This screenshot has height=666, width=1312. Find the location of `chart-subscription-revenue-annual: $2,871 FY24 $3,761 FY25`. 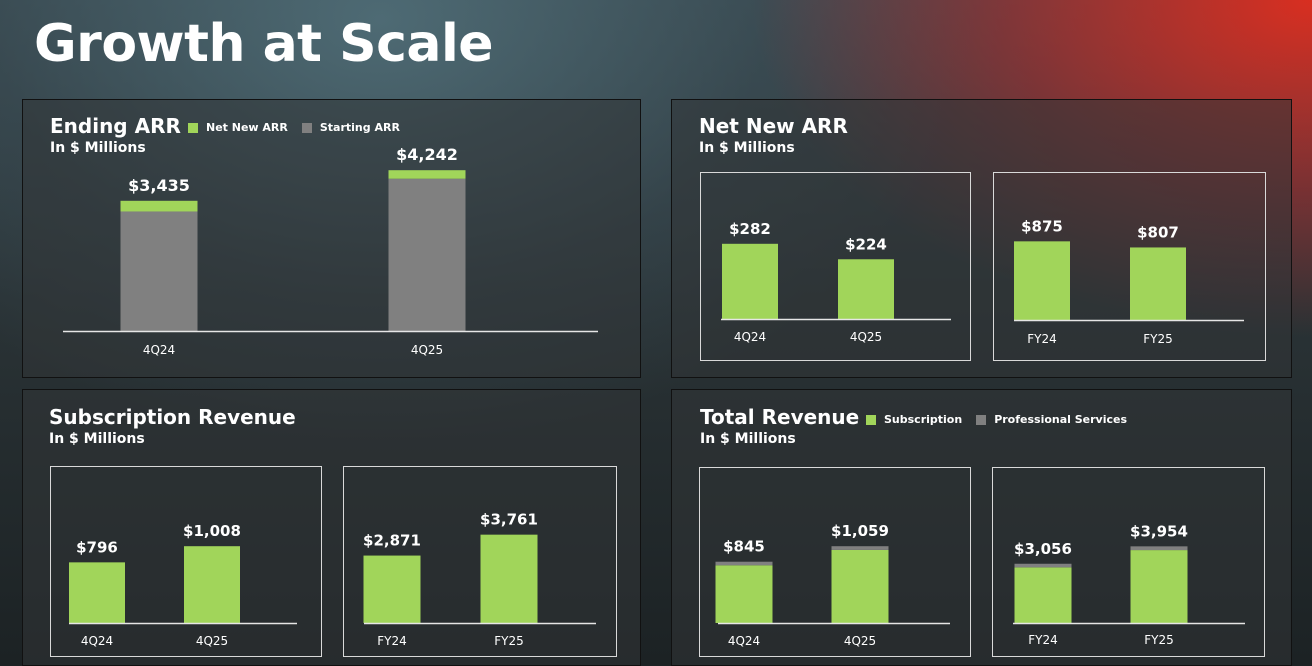

chart-subscription-revenue-annual: $2,871 FY24 $3,761 FY25 is located at coordinates (479, 579).